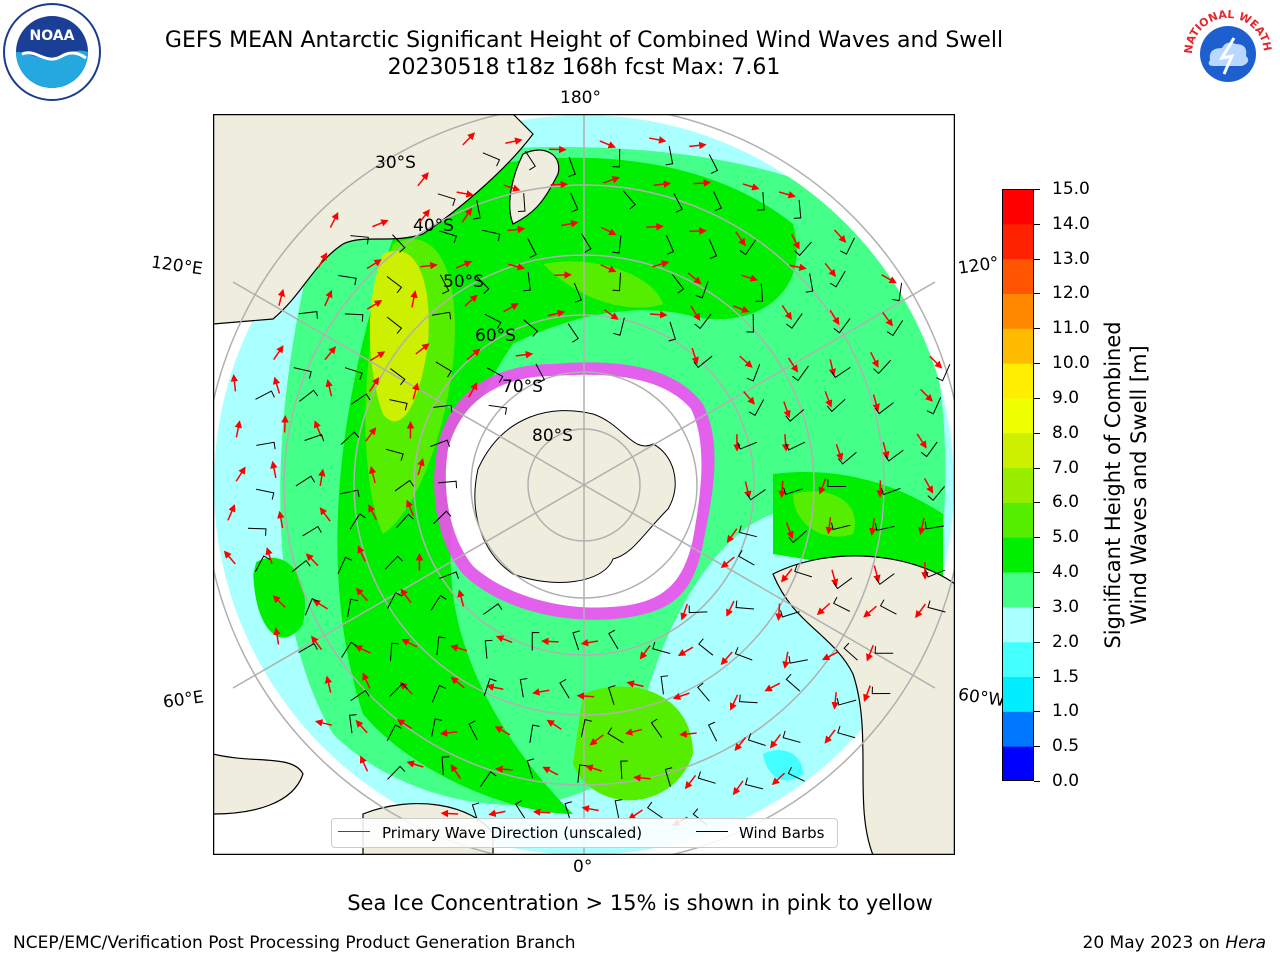  What do you see at coordinates (1066, 432) in the screenshot?
I see `colorbar-tick-label: 8.0` at bounding box center [1066, 432].